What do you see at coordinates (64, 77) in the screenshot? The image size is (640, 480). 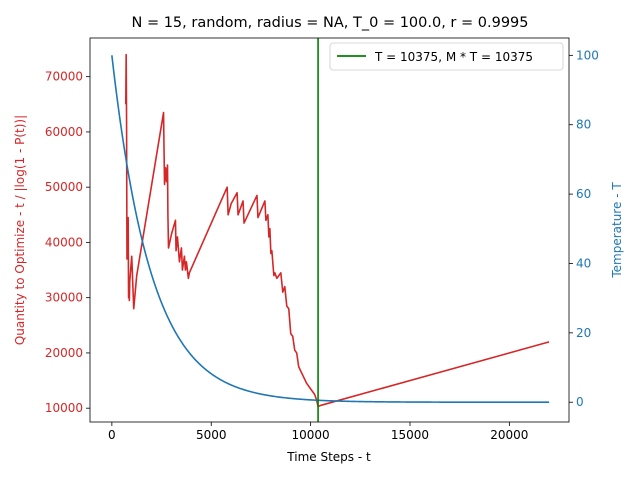 I see `left-y-tick-label: 70000` at bounding box center [64, 77].